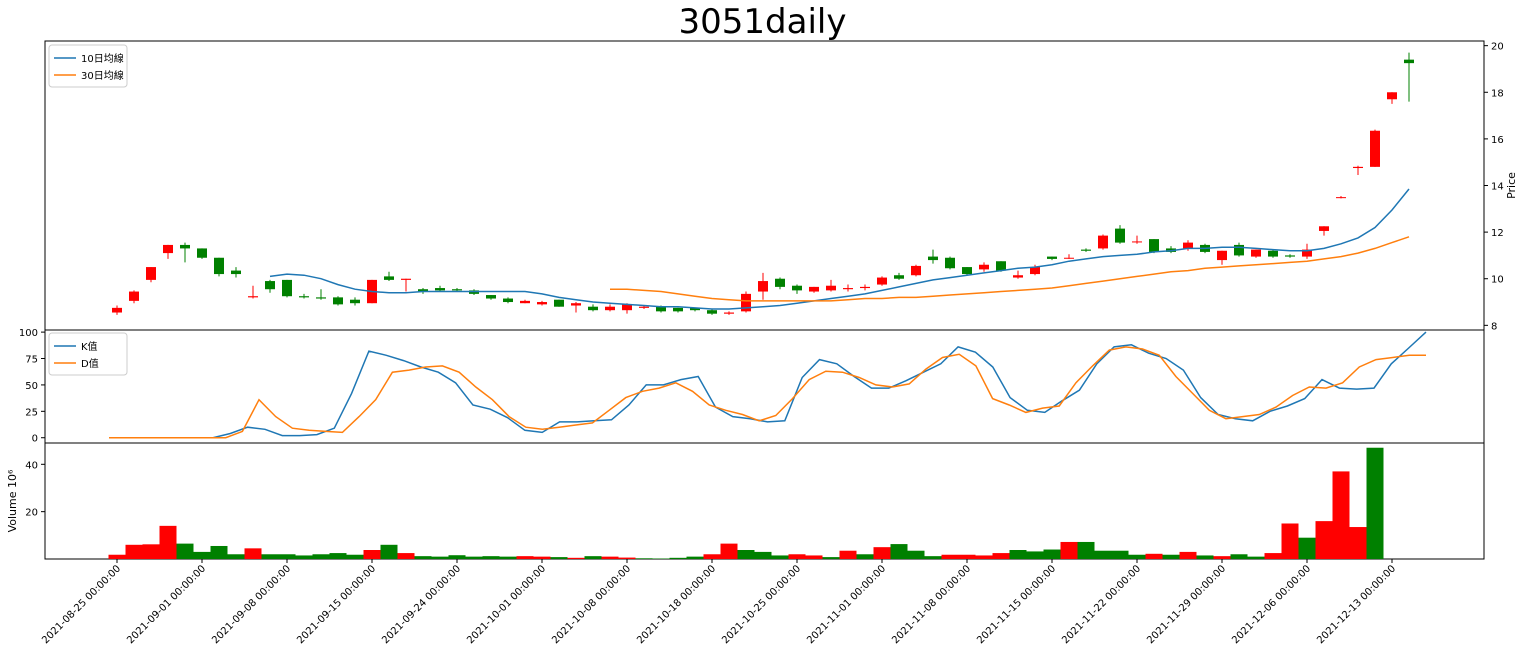 This screenshot has width=1525, height=651. I want to click on kd-y-tick-label: 100, so click(28, 333).